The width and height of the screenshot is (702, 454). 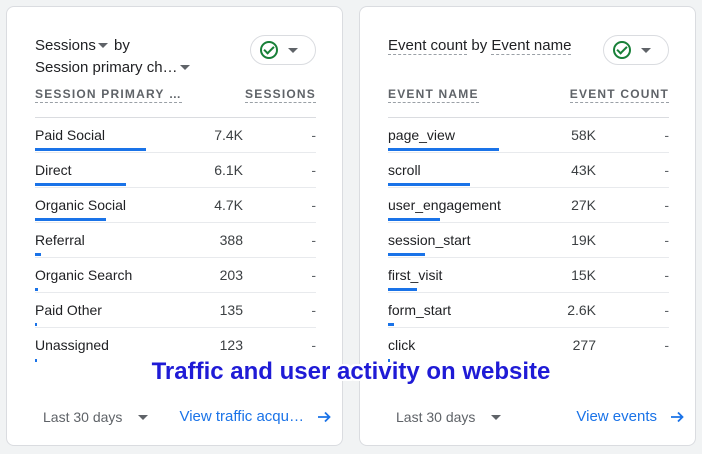 What do you see at coordinates (280, 95) in the screenshot?
I see `column-header-metric: SESSIONS` at bounding box center [280, 95].